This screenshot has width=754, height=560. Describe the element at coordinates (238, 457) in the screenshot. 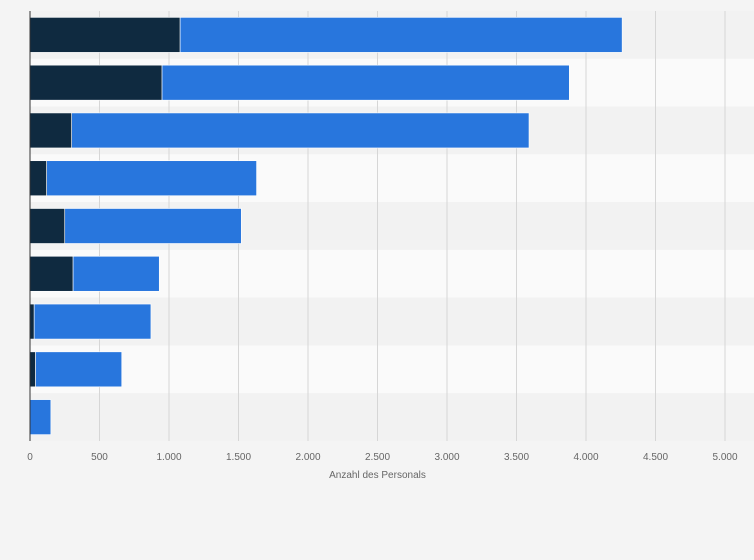

I see `x-tick-label: 1.500` at that location.